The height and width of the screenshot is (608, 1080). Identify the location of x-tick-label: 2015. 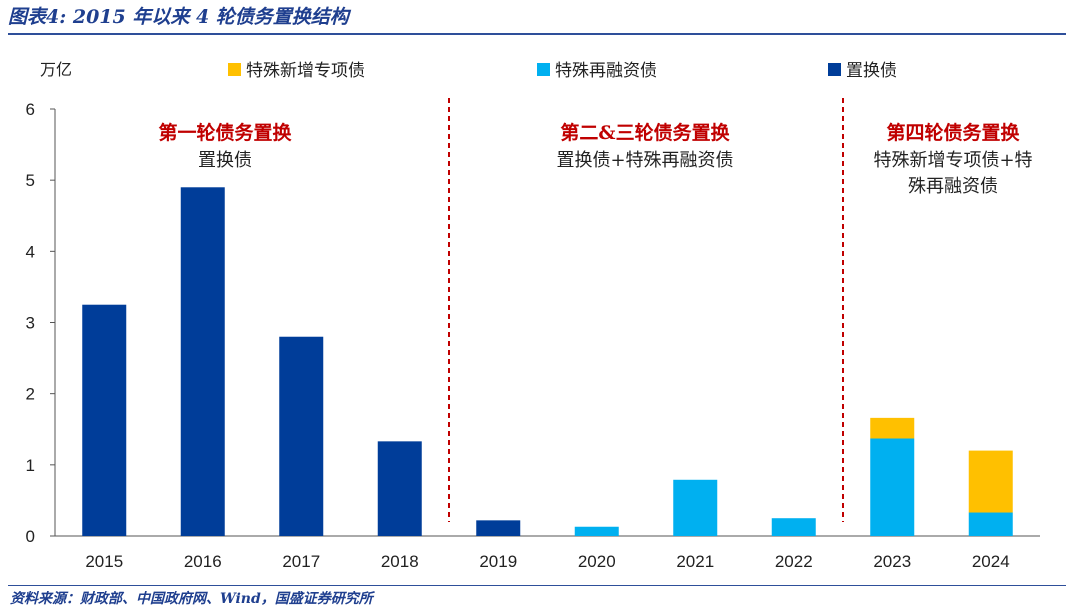
(104, 561).